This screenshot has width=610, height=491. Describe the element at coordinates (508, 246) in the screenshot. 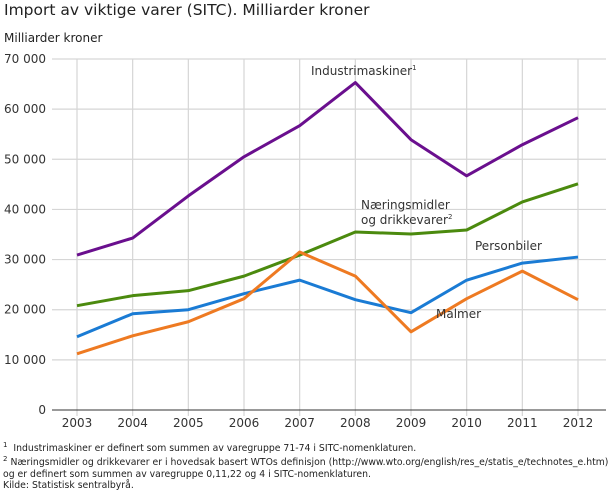

I see `series-label-personbiler: Personbiler` at that location.